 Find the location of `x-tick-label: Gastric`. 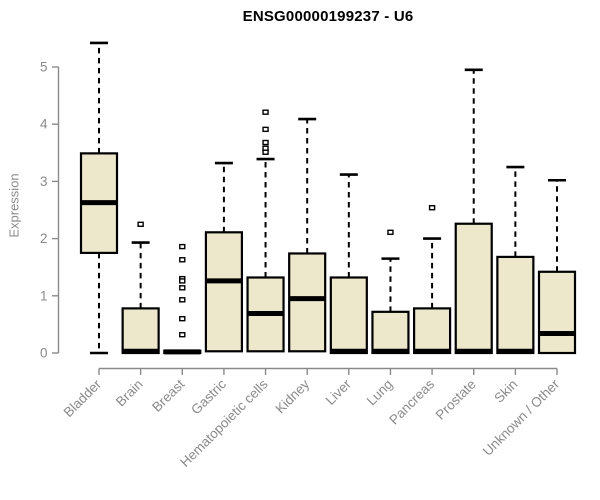

x-tick-label: Gastric is located at coordinates (208, 396).